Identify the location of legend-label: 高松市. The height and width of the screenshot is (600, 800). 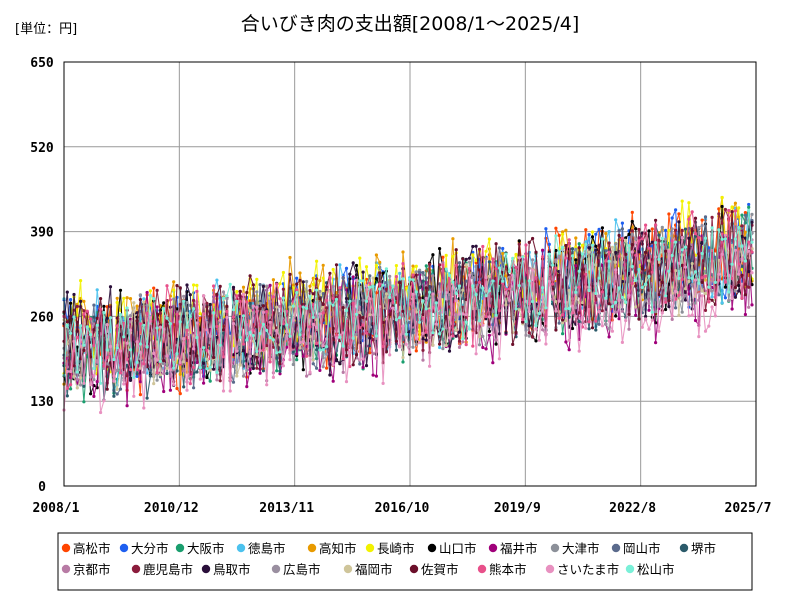
(92, 548).